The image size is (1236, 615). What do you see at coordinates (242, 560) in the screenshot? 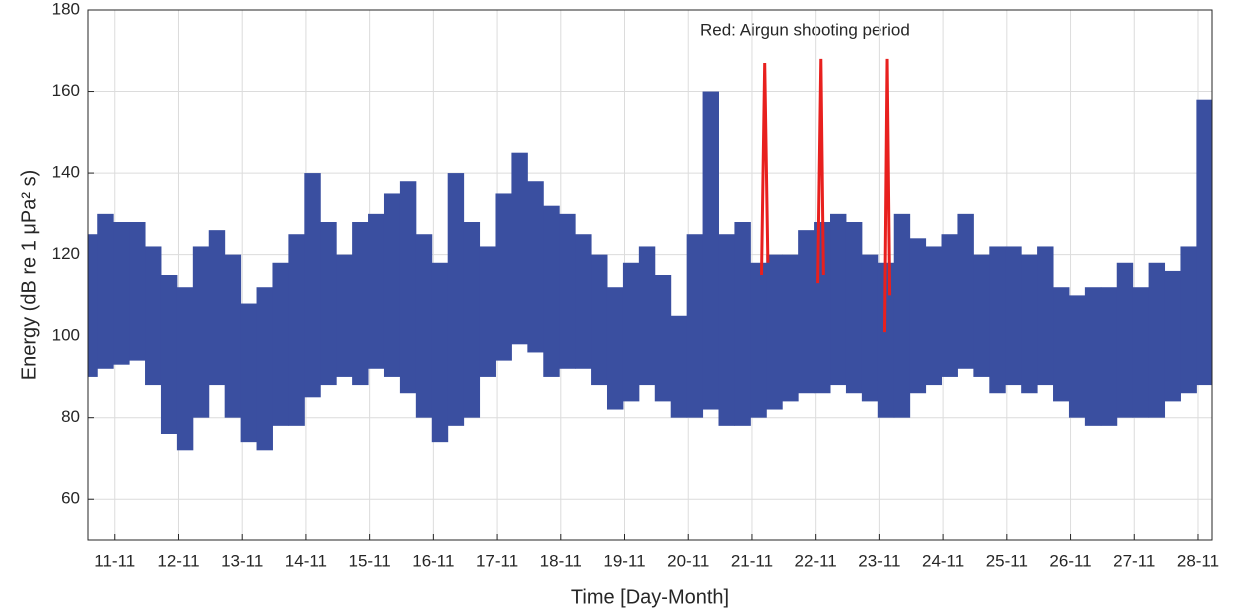
I see `x-tick-label: 13-11` at bounding box center [242, 560].